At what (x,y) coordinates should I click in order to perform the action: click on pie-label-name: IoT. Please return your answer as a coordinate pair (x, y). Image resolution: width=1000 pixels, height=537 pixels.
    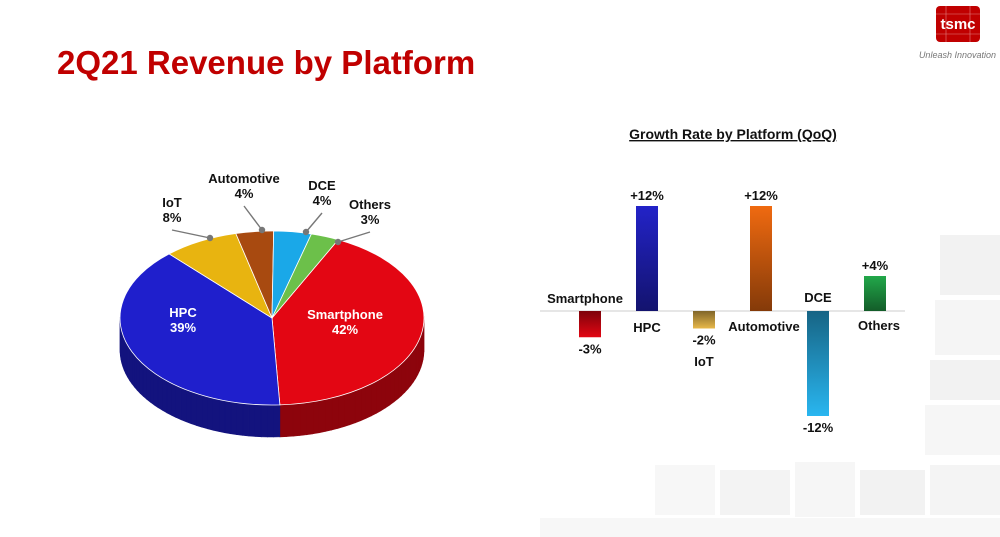
    Looking at the image, I should click on (172, 202).